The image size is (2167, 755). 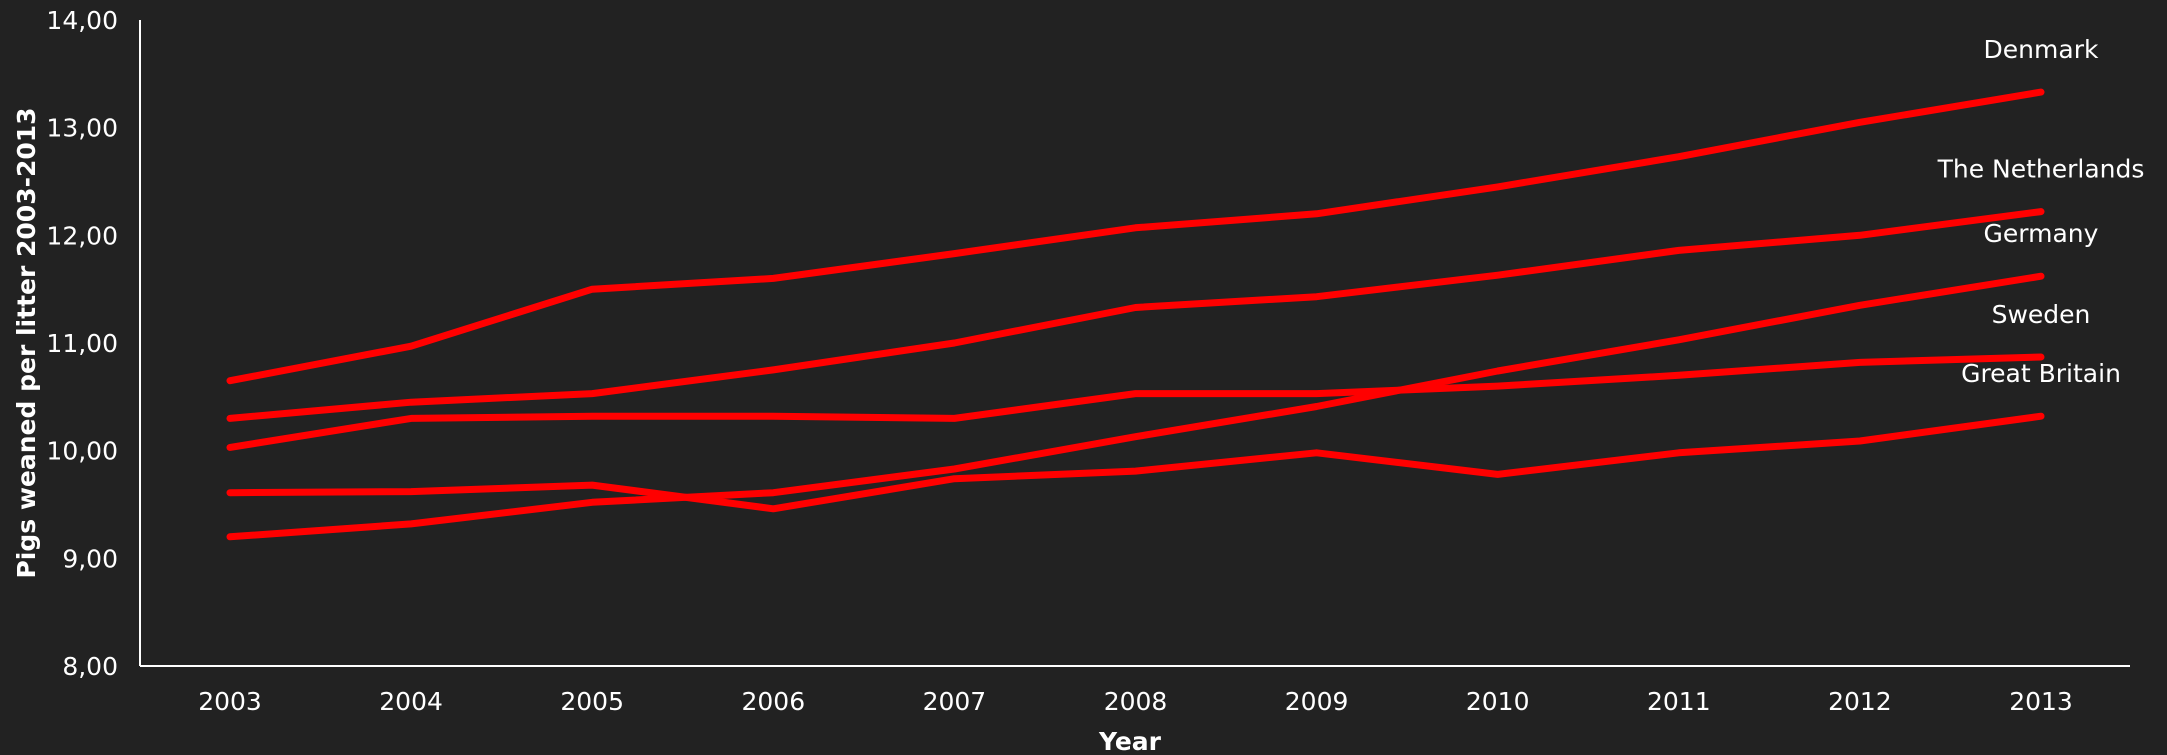 I want to click on y-tick-label: 14,00, so click(x=82, y=20).